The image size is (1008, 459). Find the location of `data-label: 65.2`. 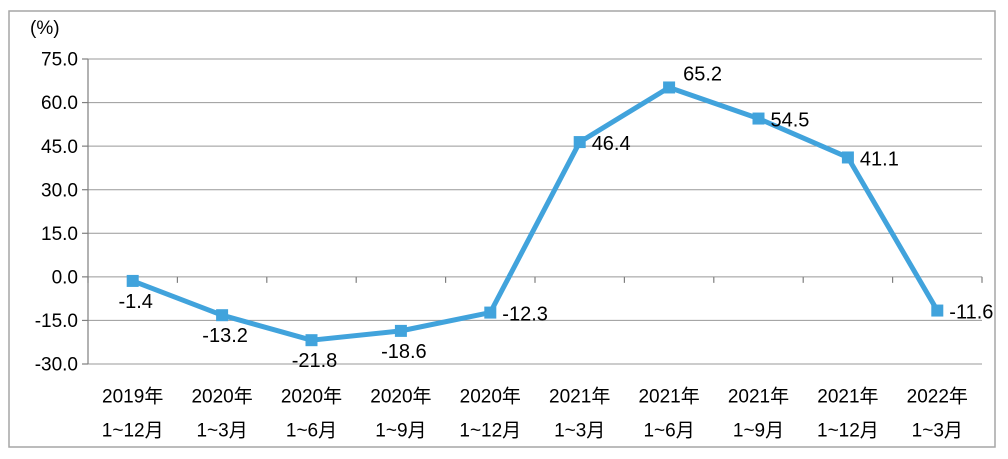

data-label: 65.2 is located at coordinates (702, 74).